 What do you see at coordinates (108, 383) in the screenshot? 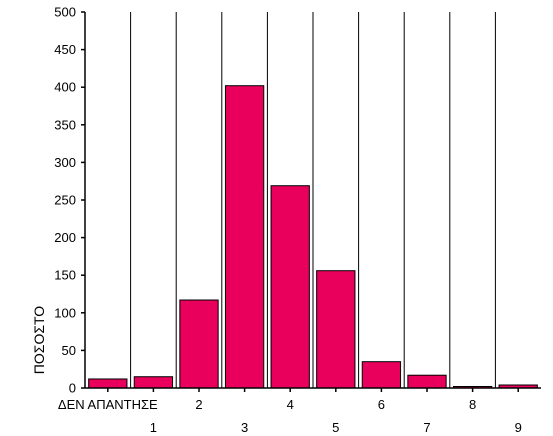
I see `bar-no-answer` at bounding box center [108, 383].